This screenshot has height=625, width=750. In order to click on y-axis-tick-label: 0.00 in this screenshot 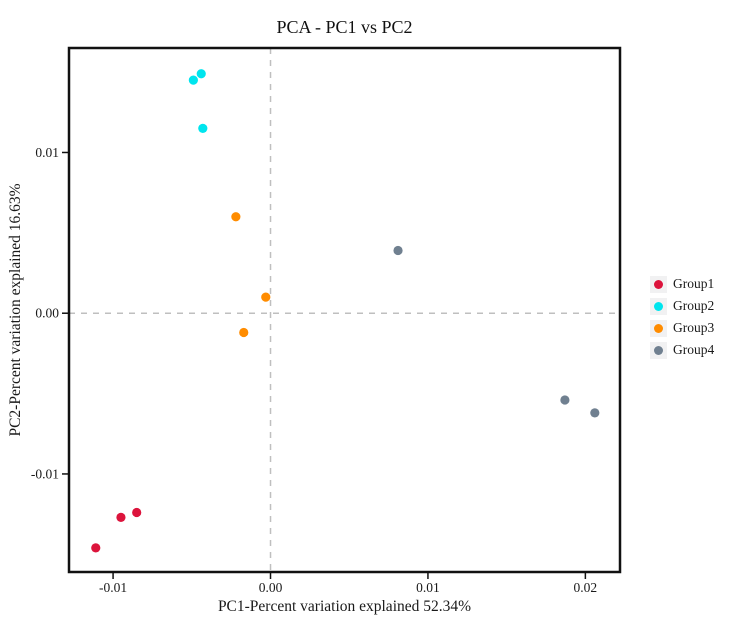, I will do `click(47, 313)`.